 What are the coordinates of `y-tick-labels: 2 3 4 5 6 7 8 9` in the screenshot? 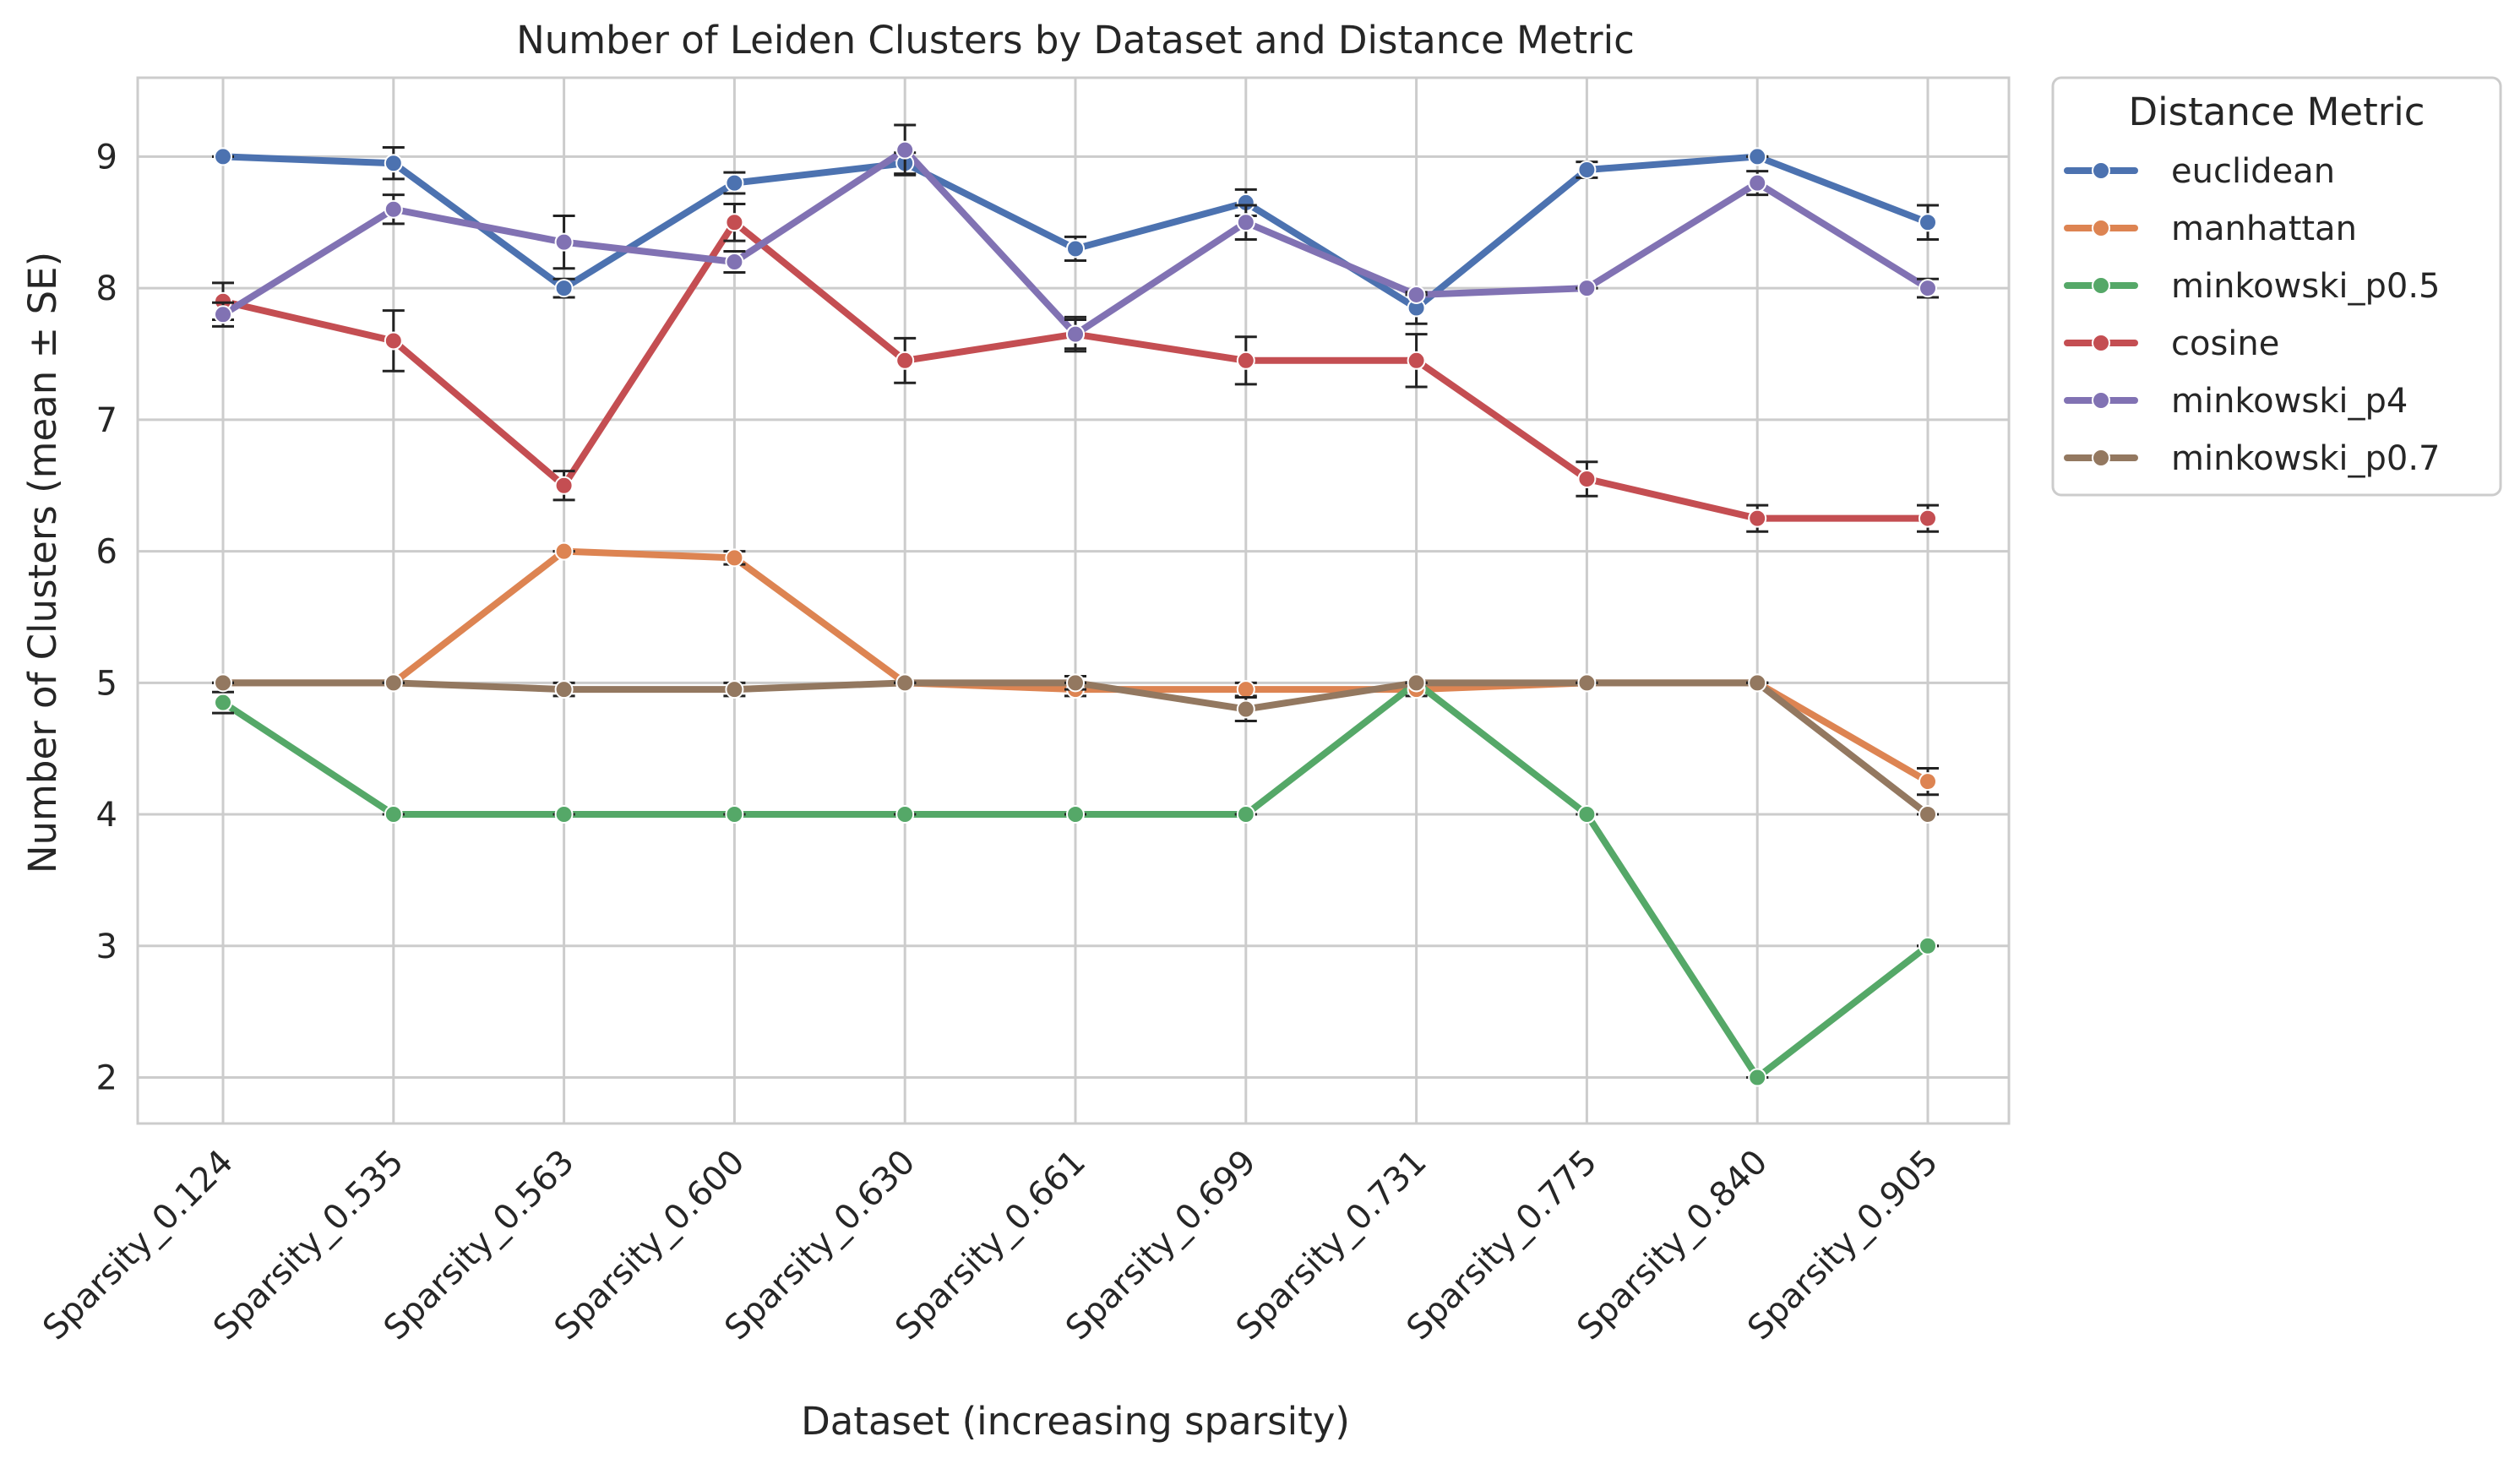 It's located at (106, 617).